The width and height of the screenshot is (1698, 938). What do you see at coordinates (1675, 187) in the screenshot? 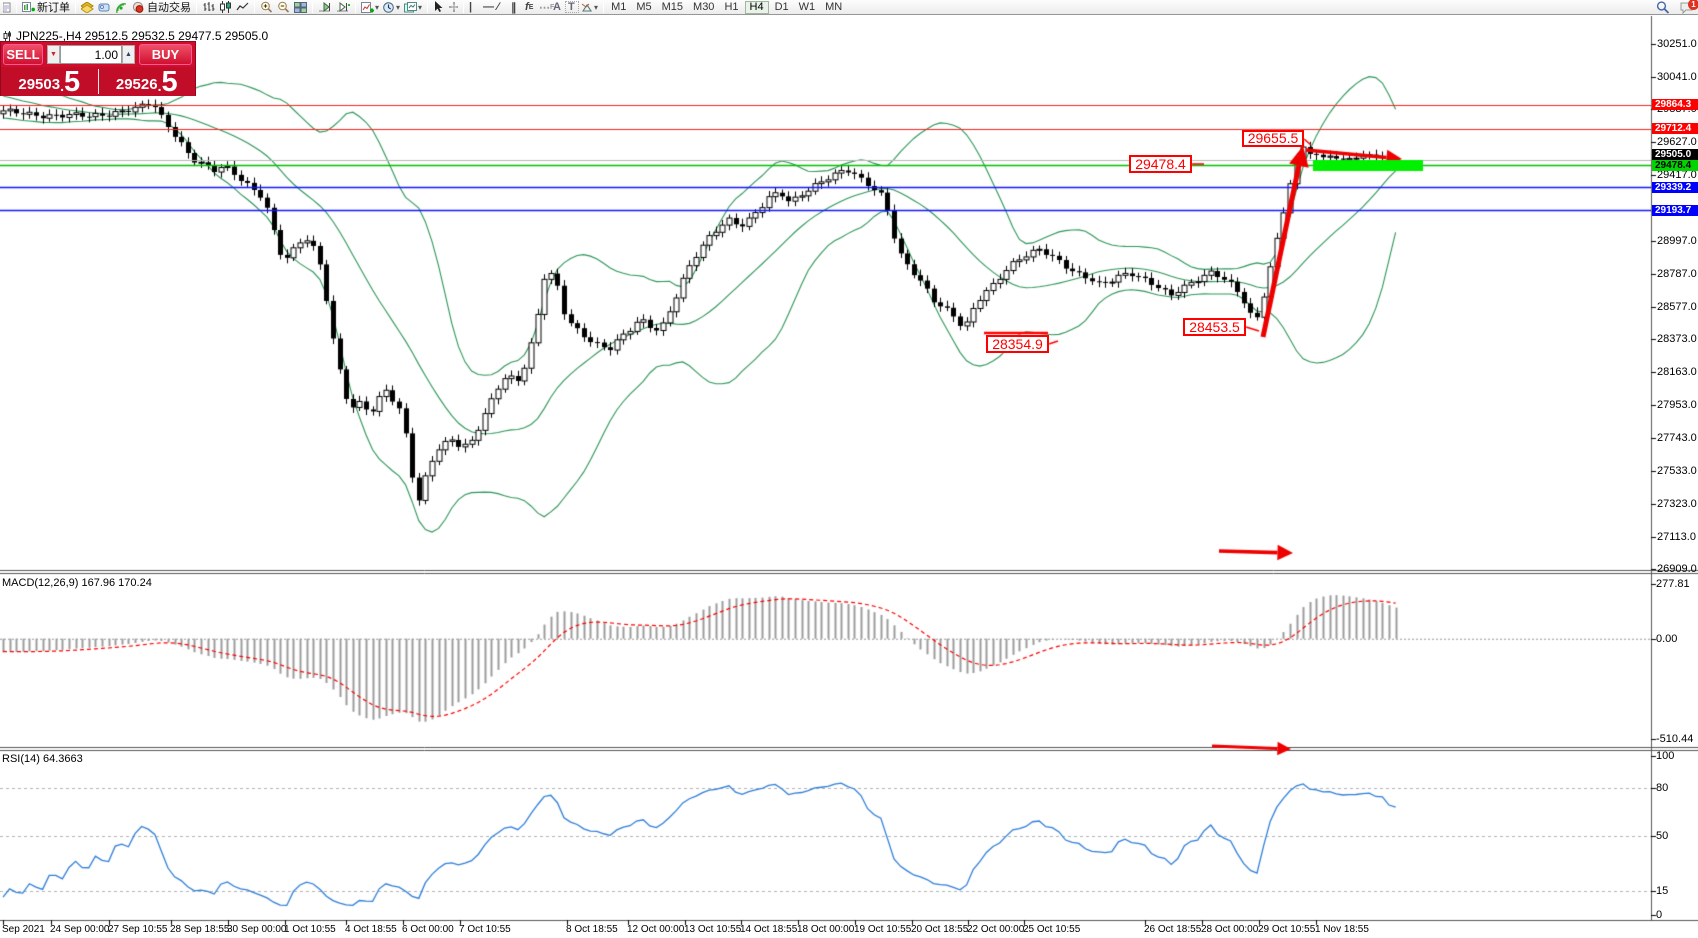
I see `price-flag: 29339.2` at bounding box center [1675, 187].